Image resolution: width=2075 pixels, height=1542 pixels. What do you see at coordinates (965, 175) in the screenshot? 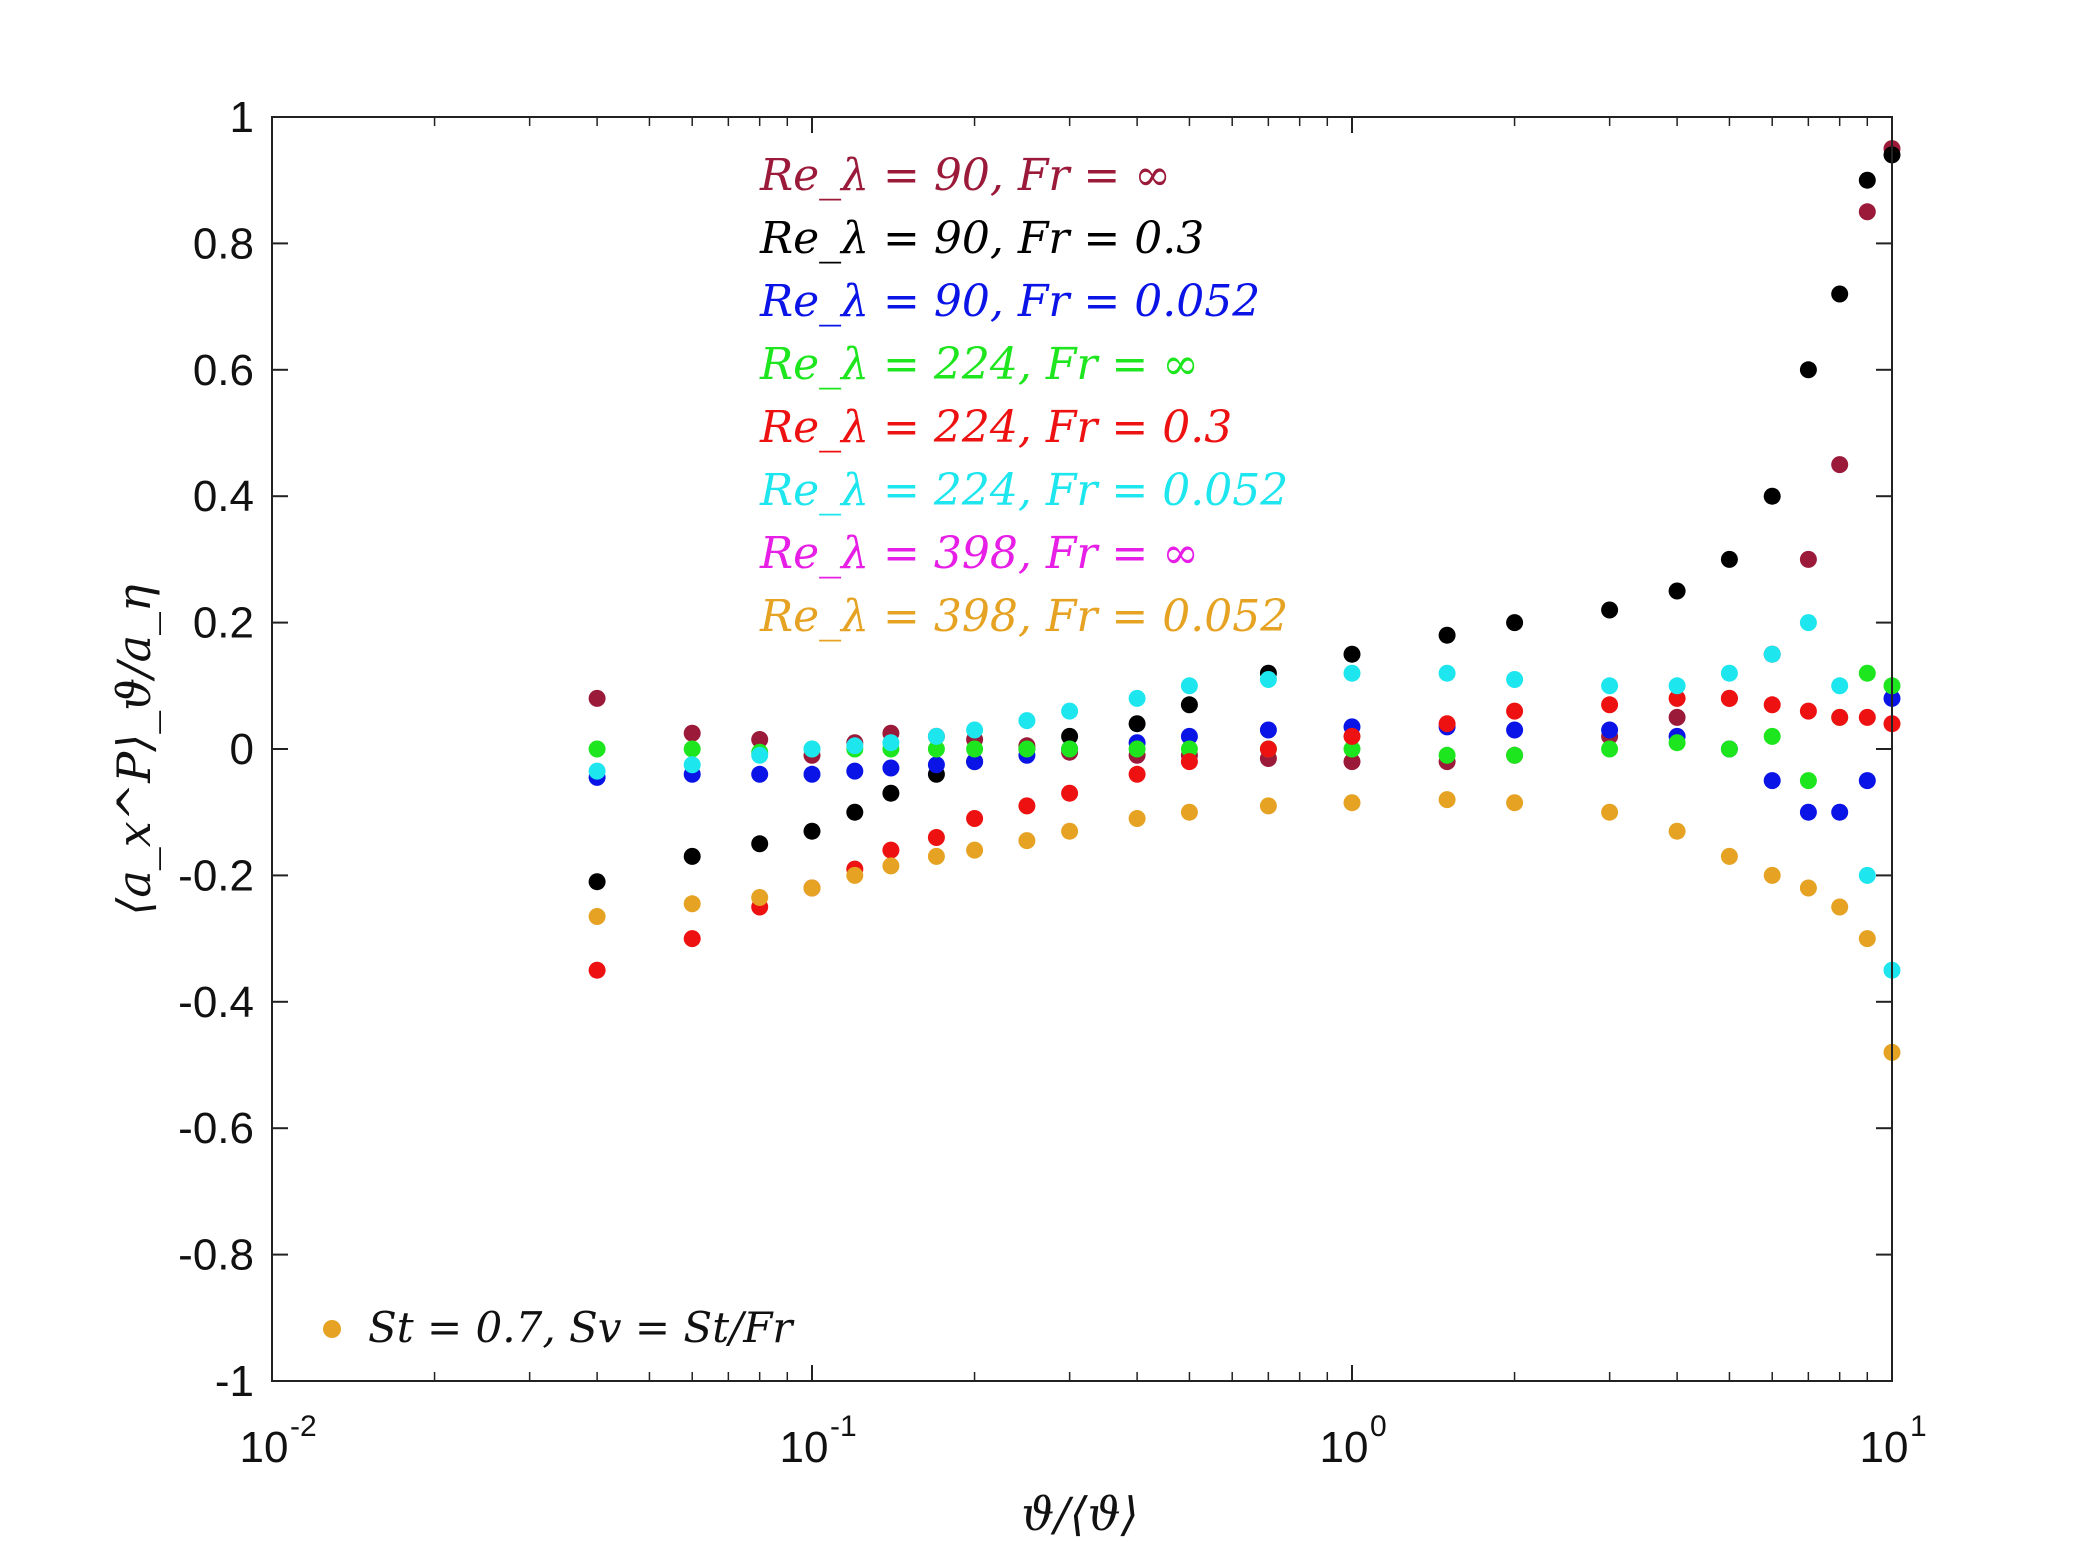
I see `legend-entry: Re_λ = 90, Fr = ∞` at bounding box center [965, 175].